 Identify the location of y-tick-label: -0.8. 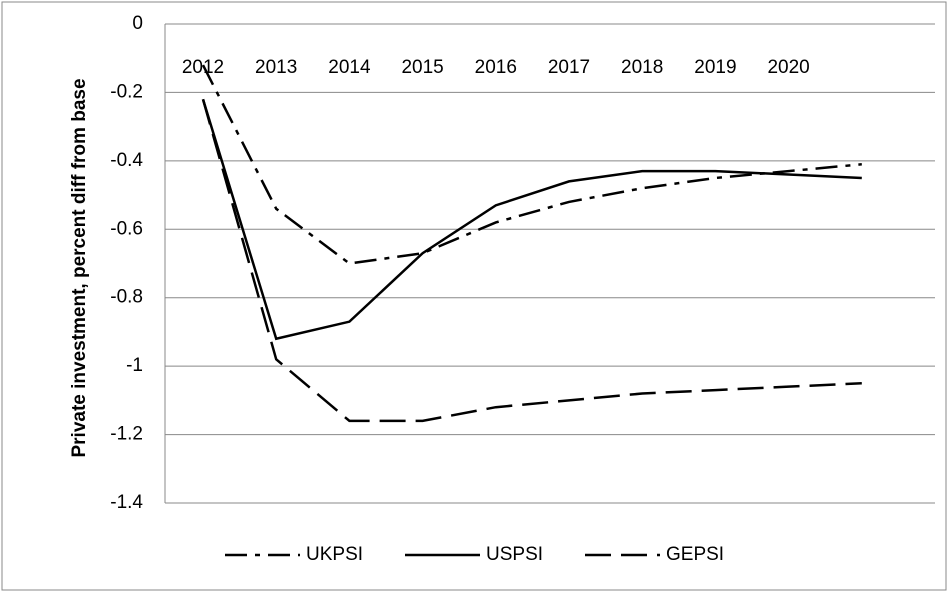
(126, 297).